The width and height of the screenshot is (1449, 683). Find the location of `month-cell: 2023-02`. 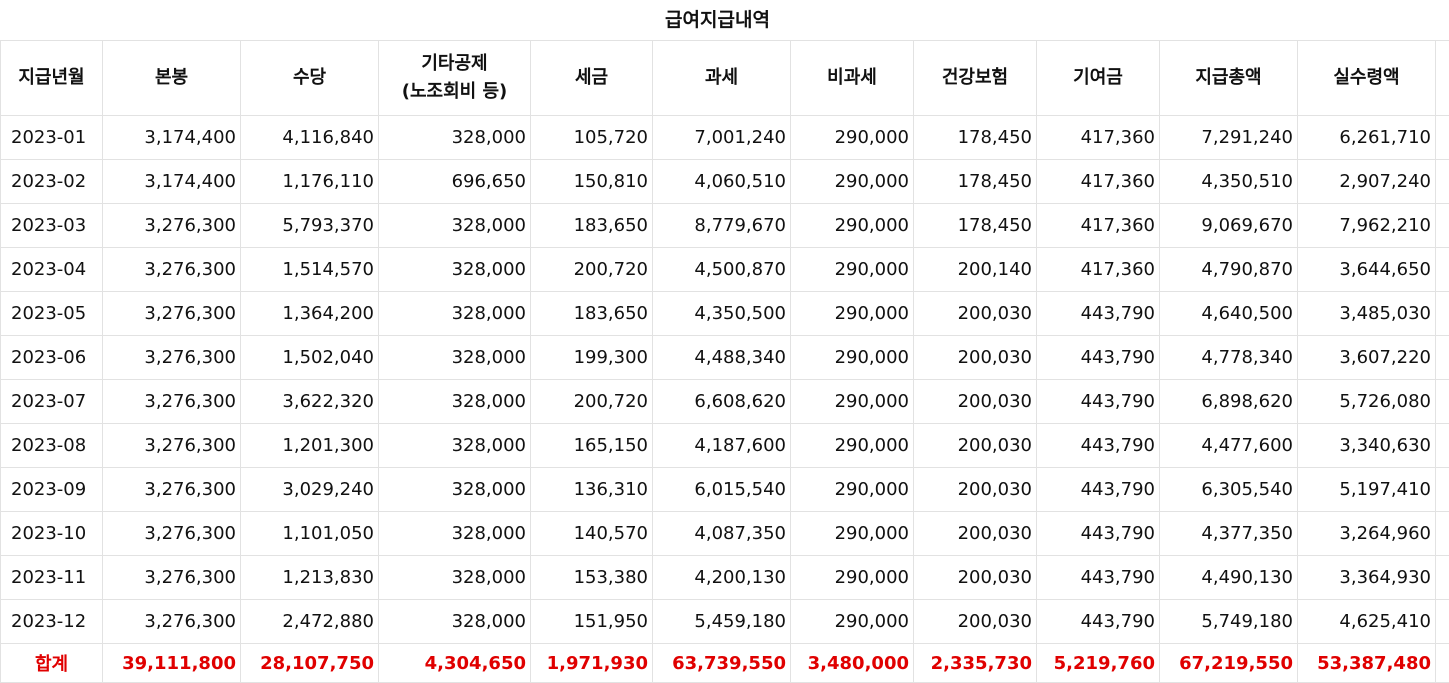

month-cell: 2023-02 is located at coordinates (51, 181).